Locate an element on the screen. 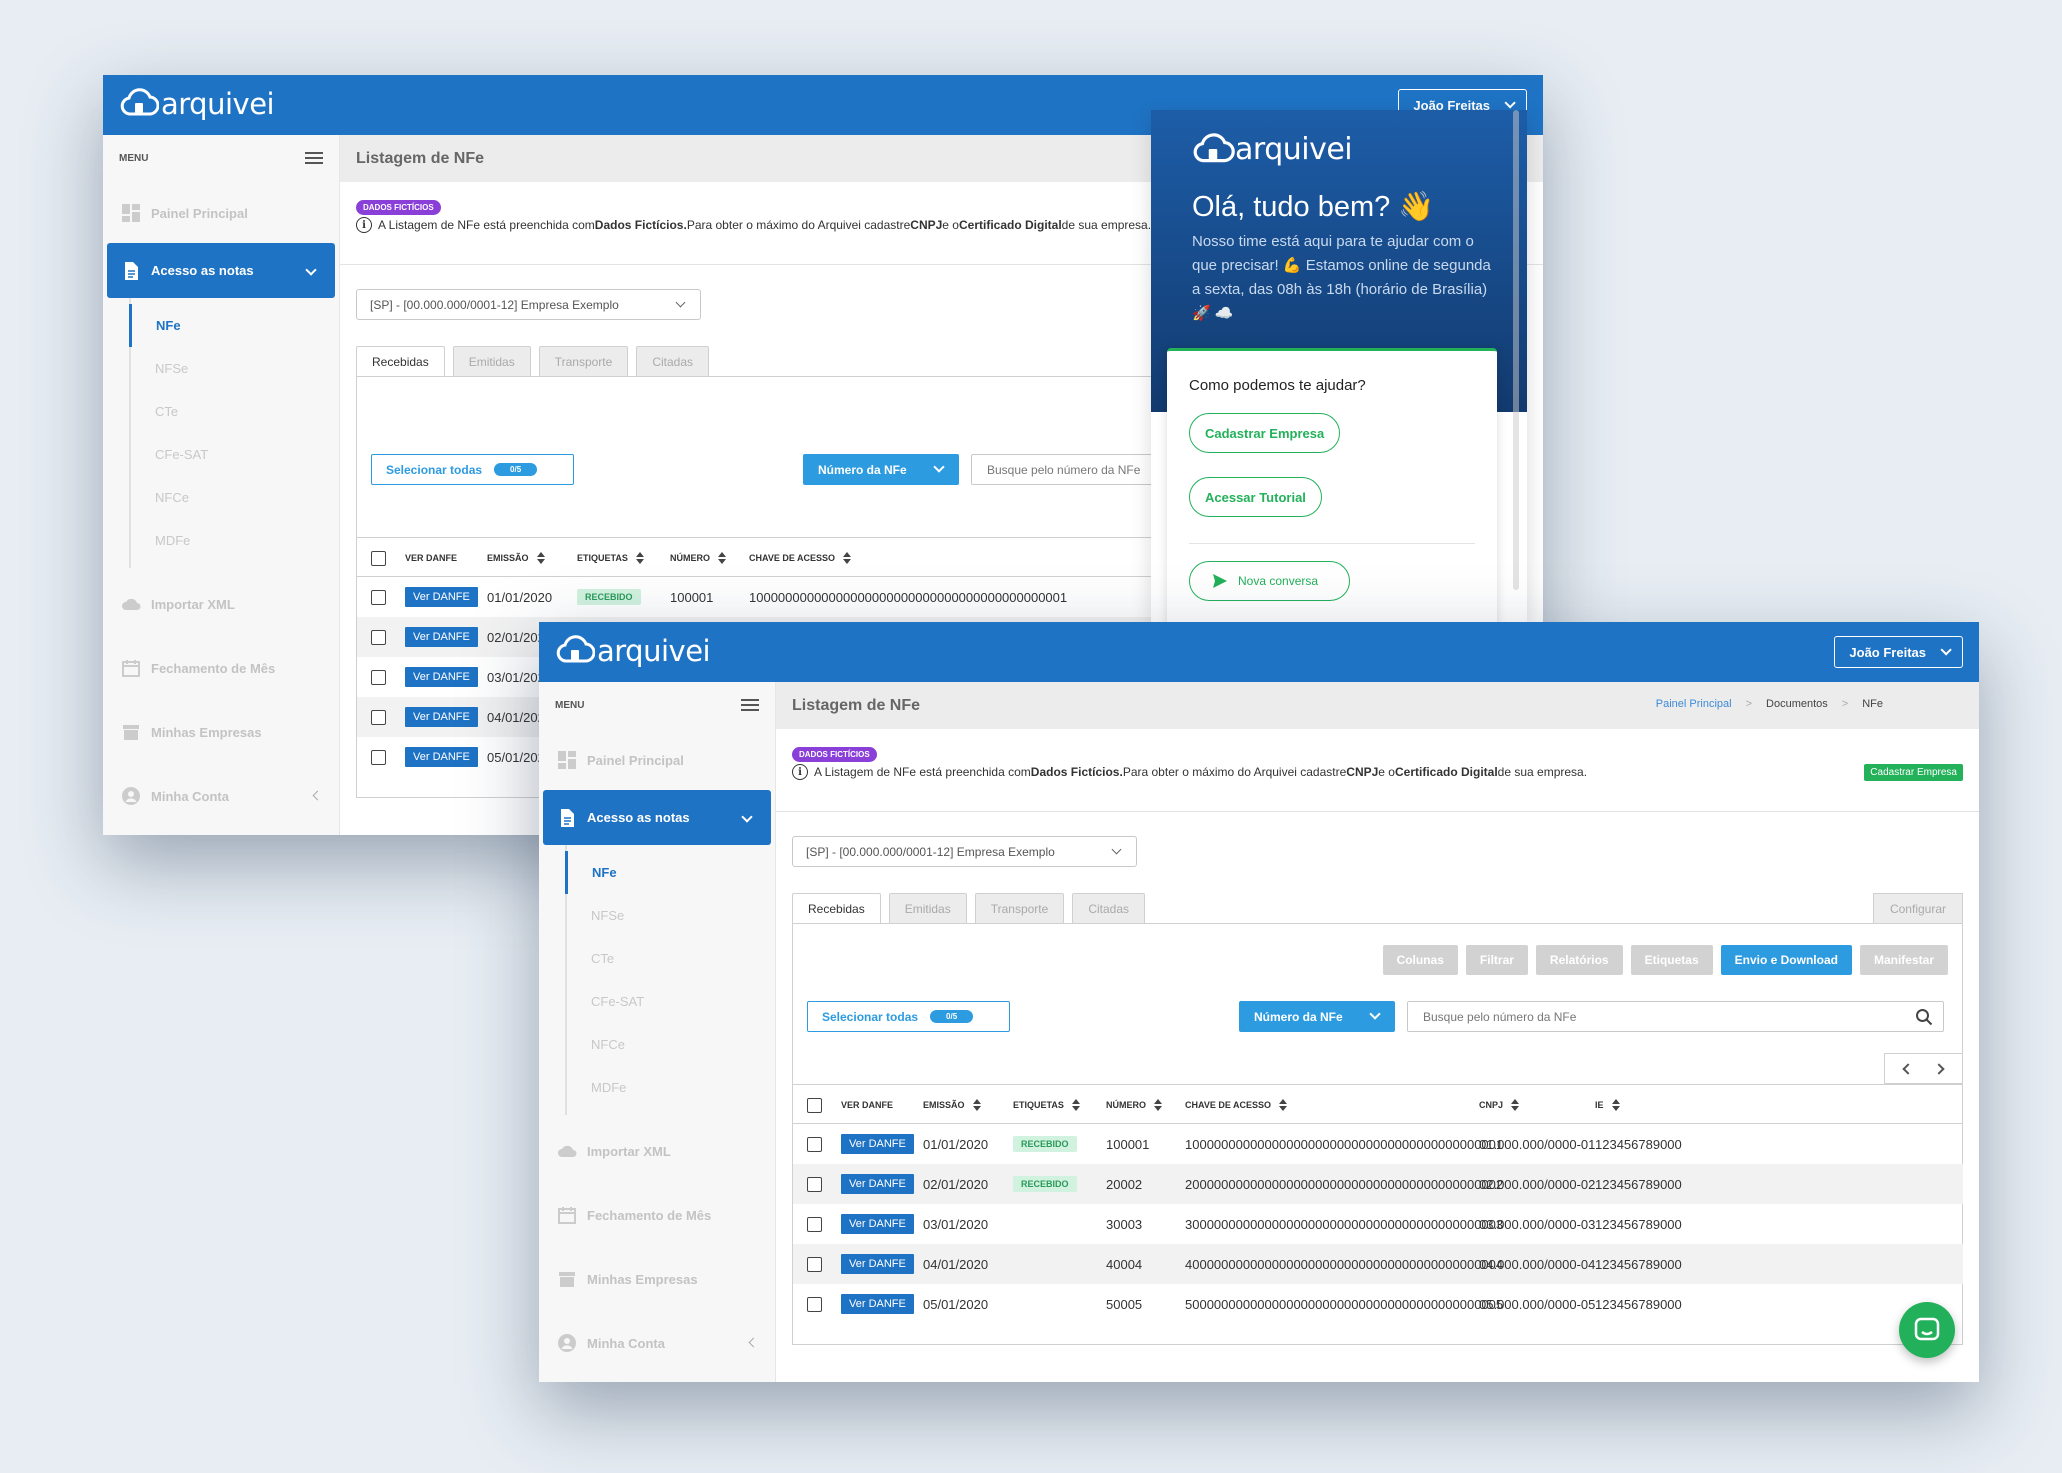  chevron-right-icon is located at coordinates (1939, 1068).